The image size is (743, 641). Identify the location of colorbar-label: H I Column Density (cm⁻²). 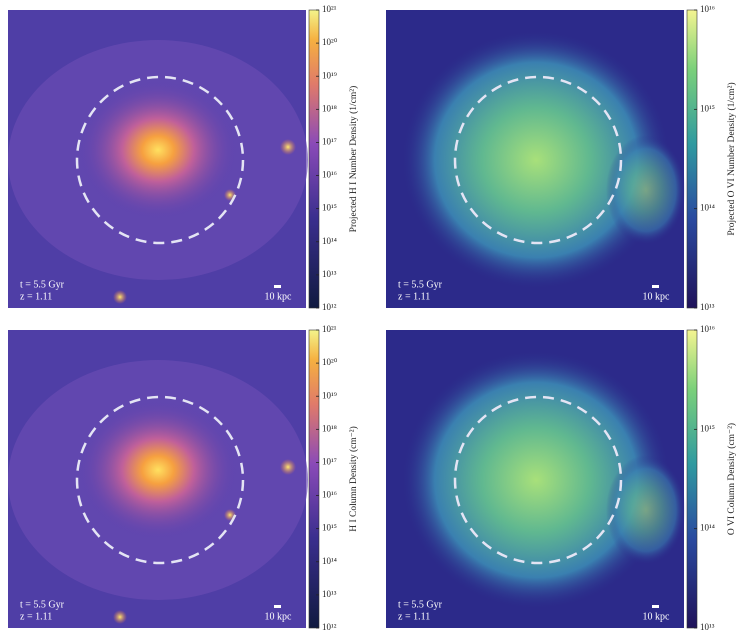
(353, 479).